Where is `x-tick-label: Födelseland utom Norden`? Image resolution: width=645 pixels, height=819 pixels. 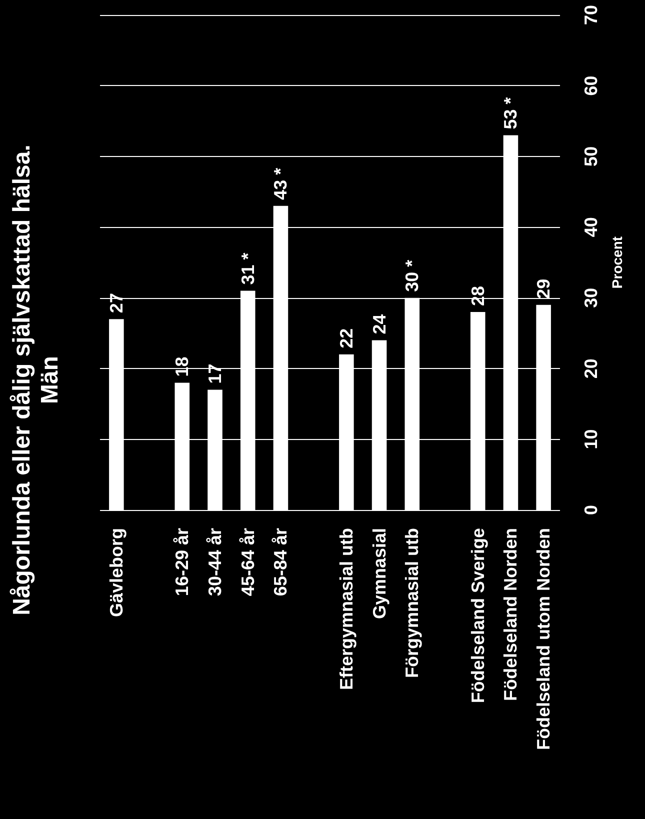
x-tick-label: Födelseland utom Norden is located at coordinates (544, 639).